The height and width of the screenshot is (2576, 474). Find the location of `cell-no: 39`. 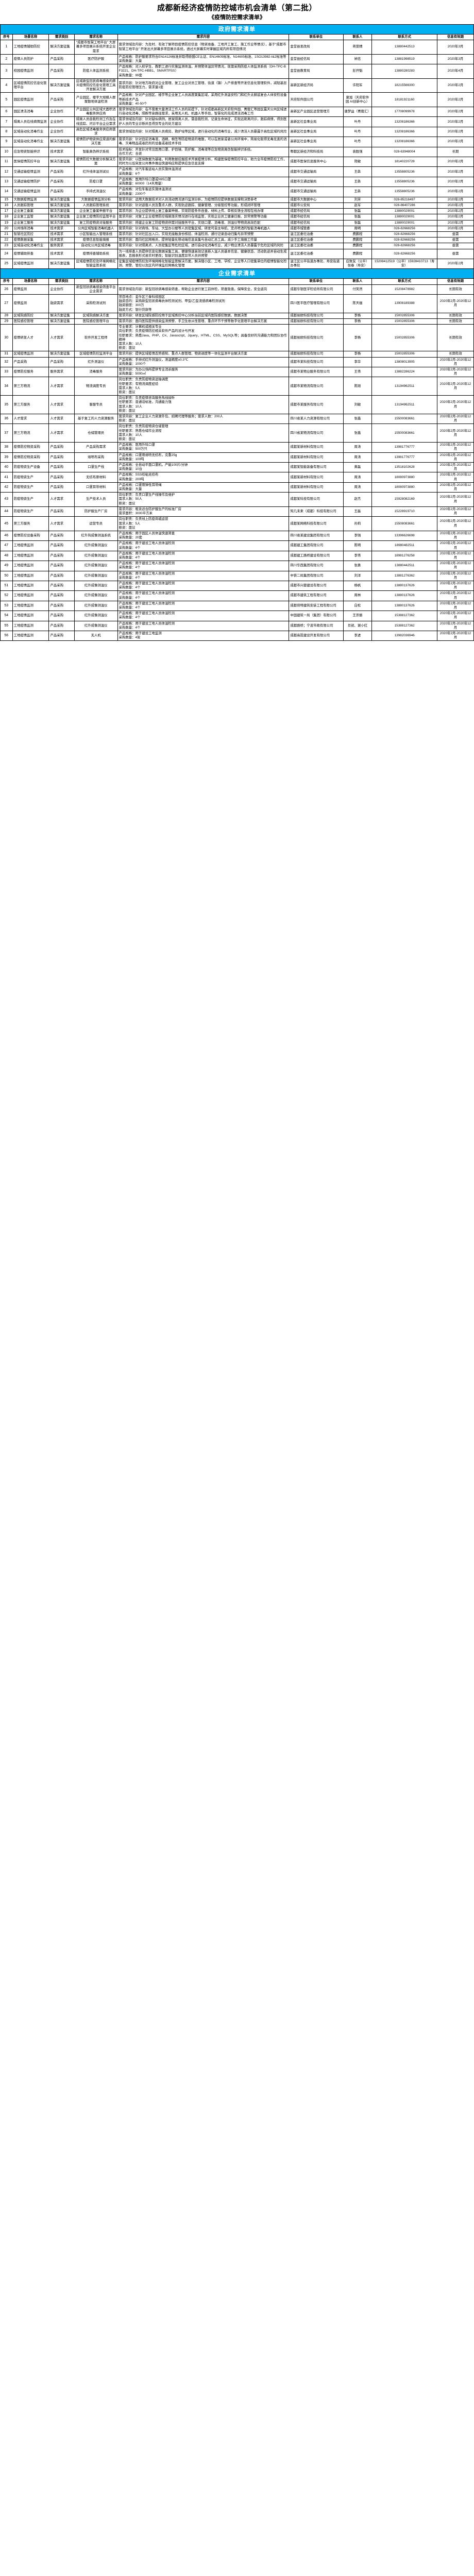

cell-no: 39 is located at coordinates (7, 457).